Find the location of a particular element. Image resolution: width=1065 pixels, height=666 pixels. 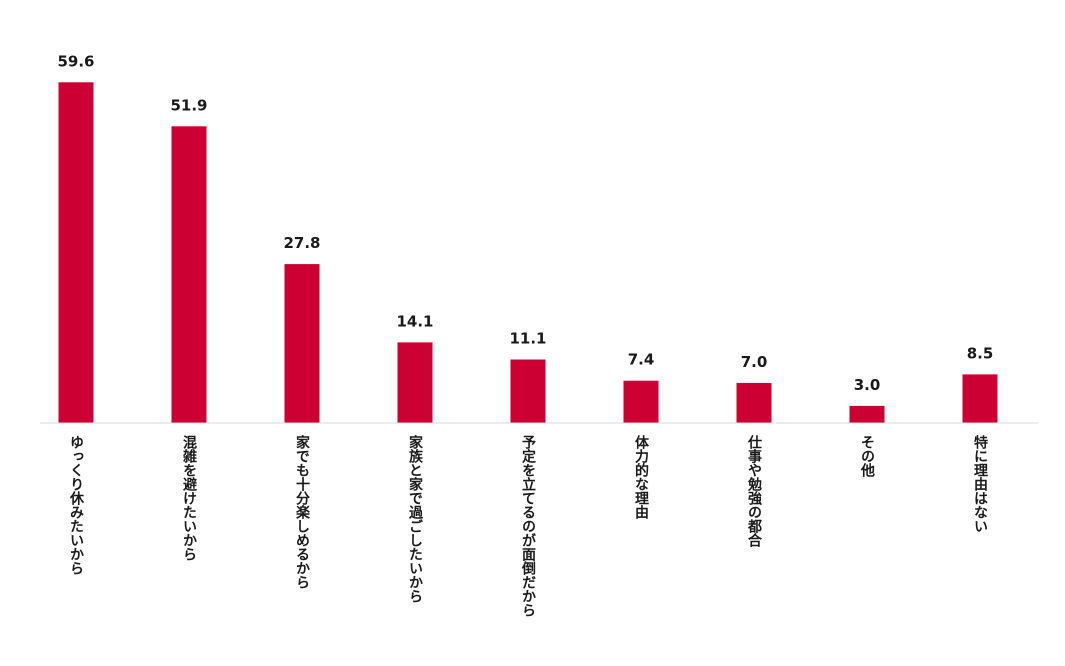

bar-value-label: 27.8 is located at coordinates (301, 243).